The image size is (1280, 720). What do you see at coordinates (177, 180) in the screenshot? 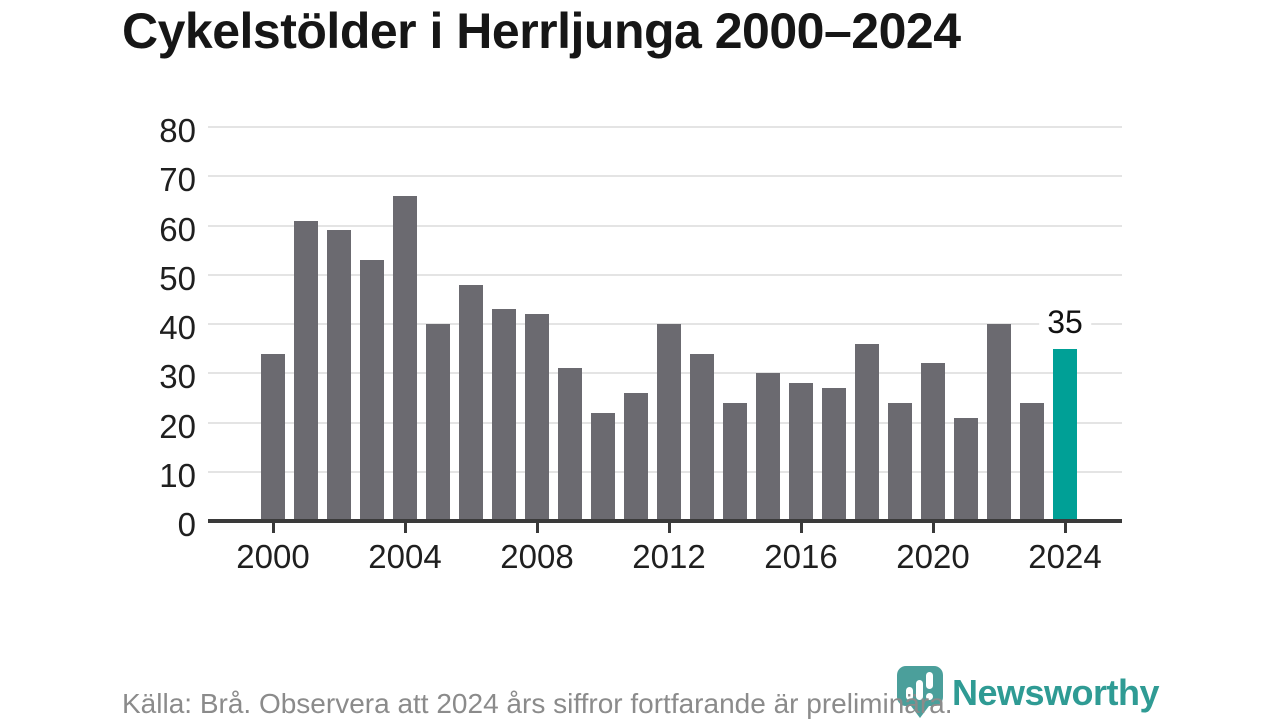
I see `y-tick-label-70: 70` at bounding box center [177, 180].